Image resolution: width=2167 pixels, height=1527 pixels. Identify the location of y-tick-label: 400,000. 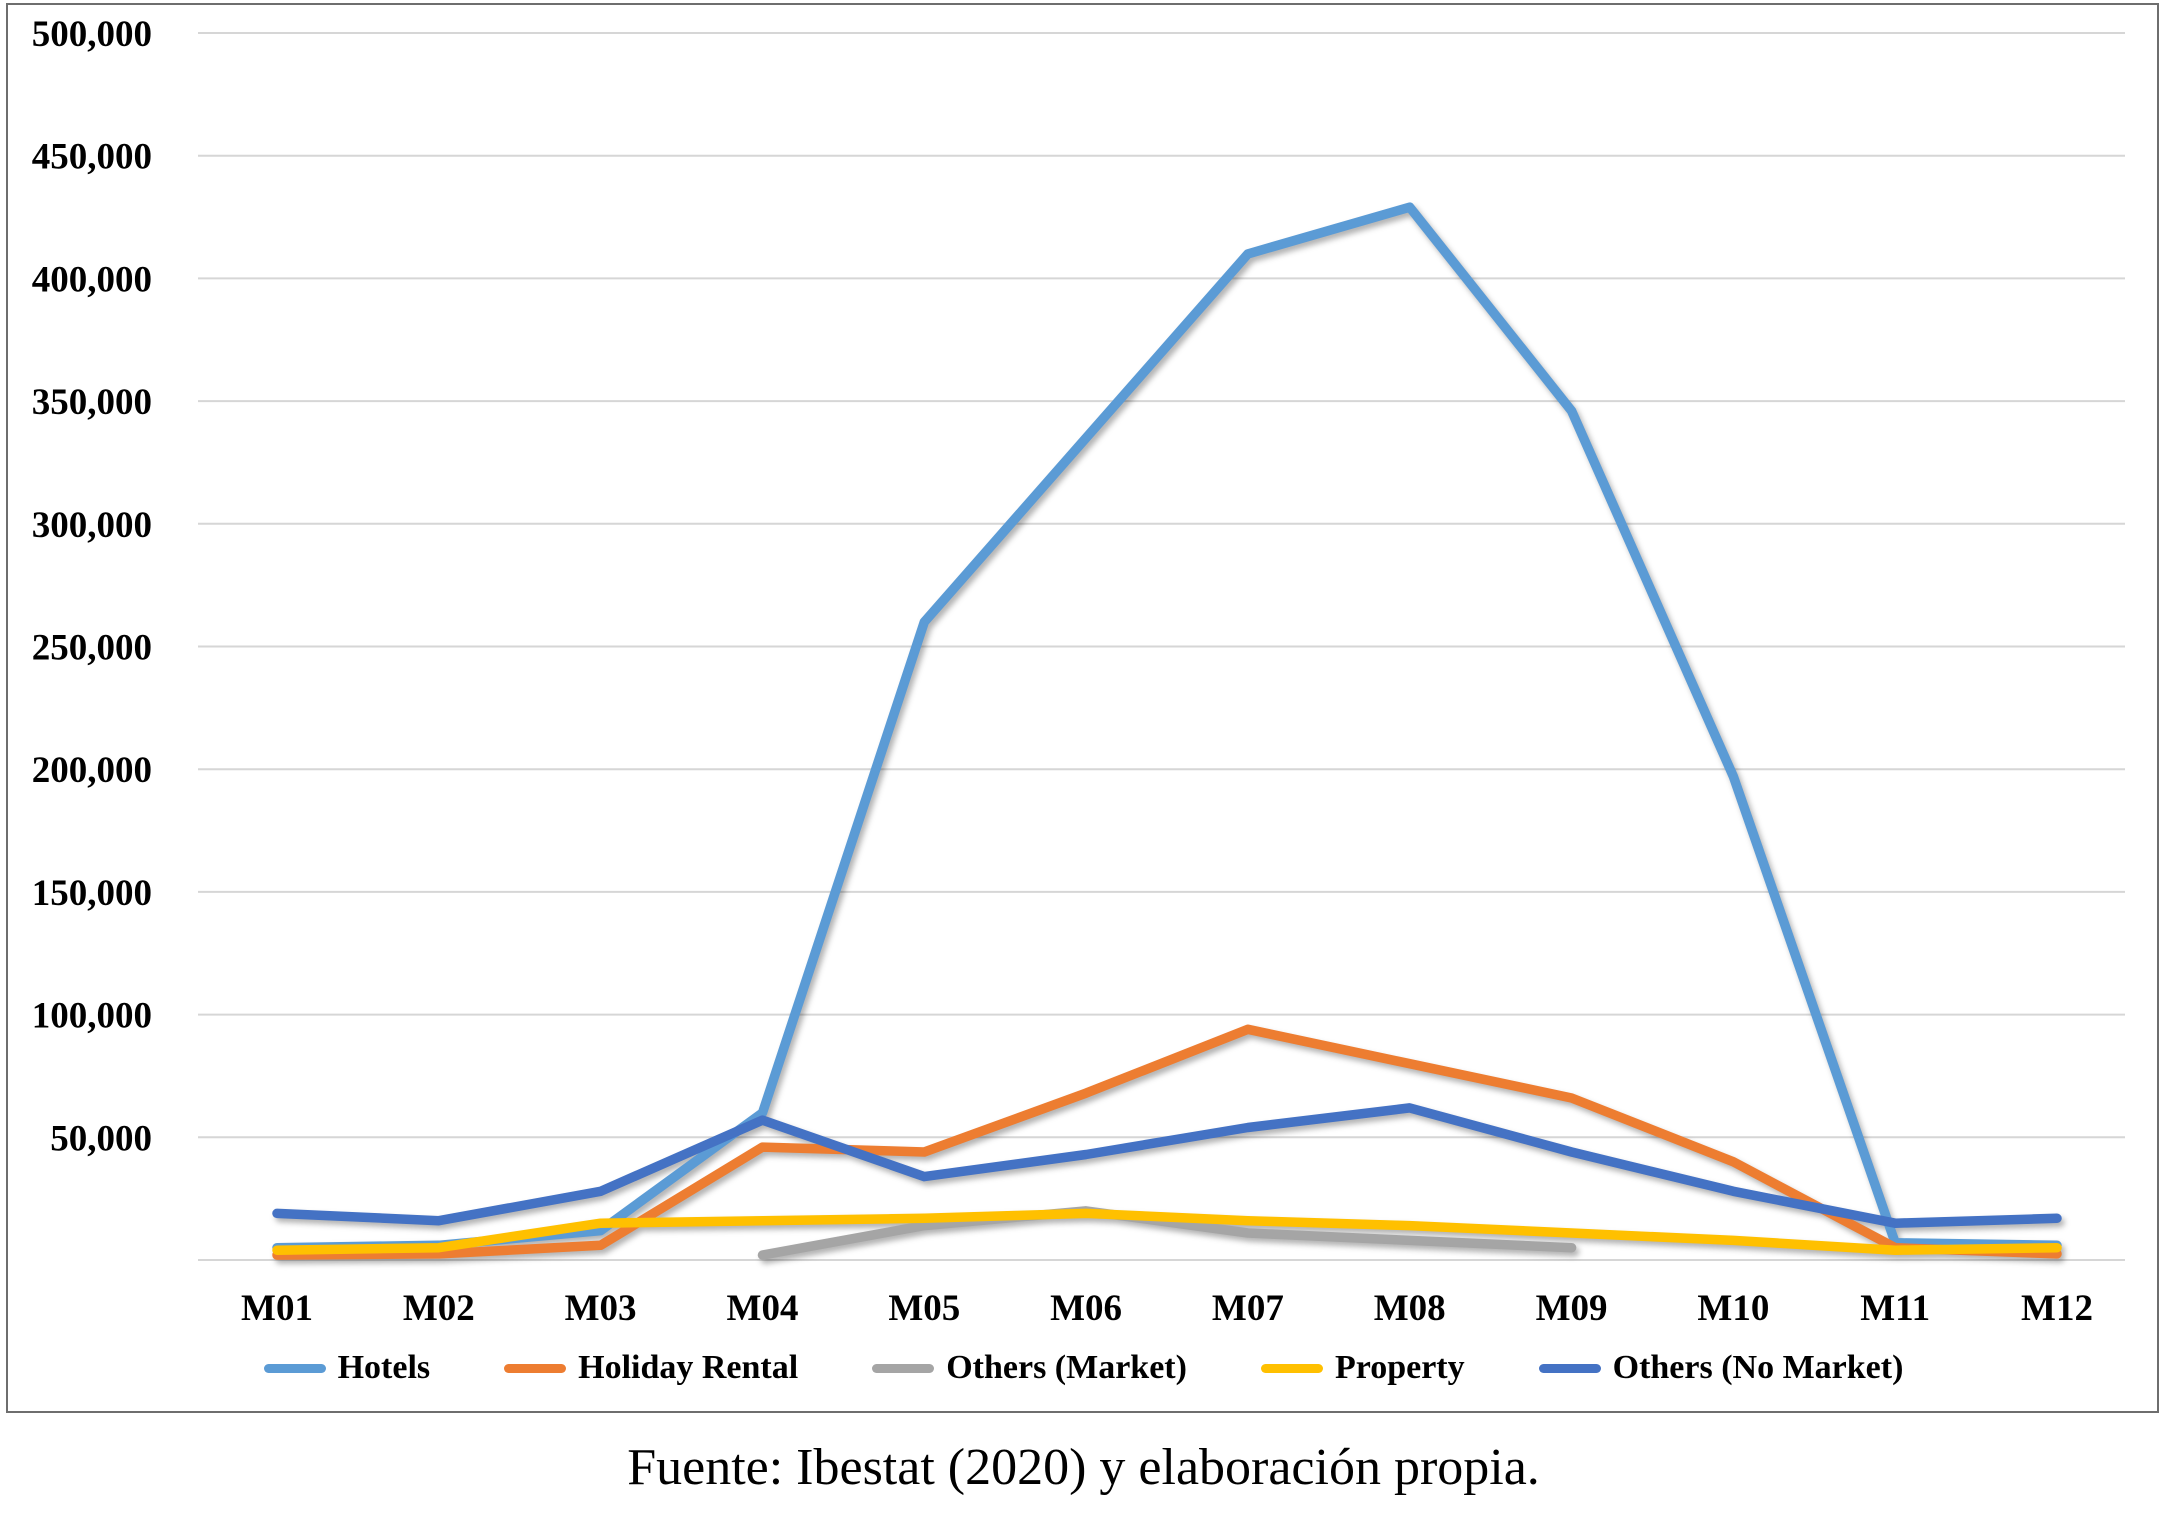
(92, 279).